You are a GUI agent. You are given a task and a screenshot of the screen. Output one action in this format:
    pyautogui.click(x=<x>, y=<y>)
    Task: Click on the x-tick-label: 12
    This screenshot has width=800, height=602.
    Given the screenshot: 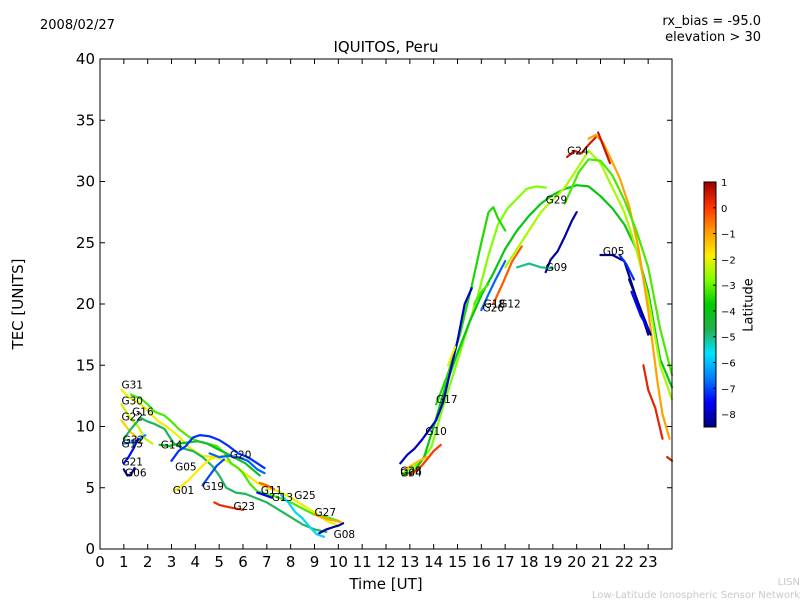 What is the action you would take?
    pyautogui.click(x=385, y=562)
    